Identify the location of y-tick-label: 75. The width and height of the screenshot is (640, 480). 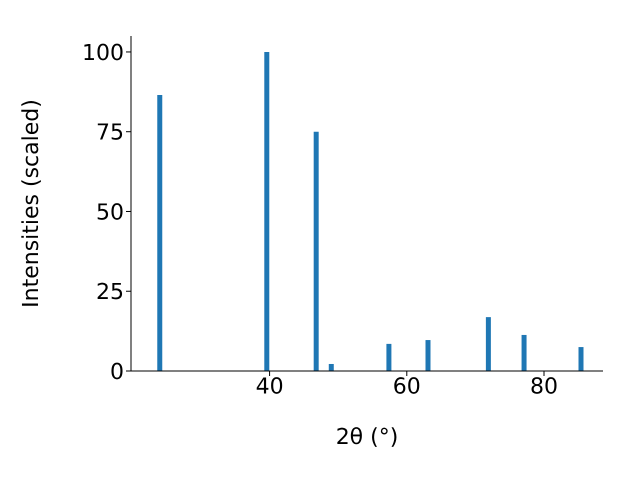
(110, 133).